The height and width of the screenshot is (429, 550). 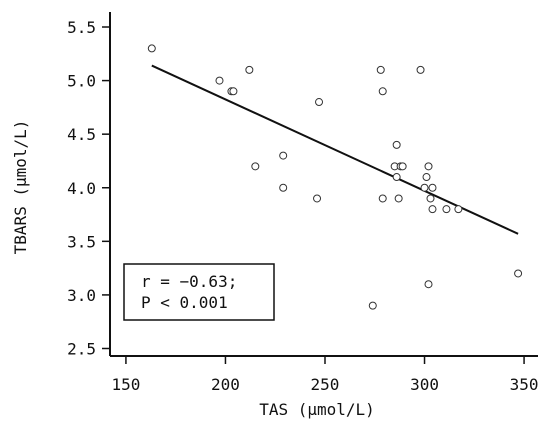 I want to click on stats-annotation-border, so click(x=199, y=292).